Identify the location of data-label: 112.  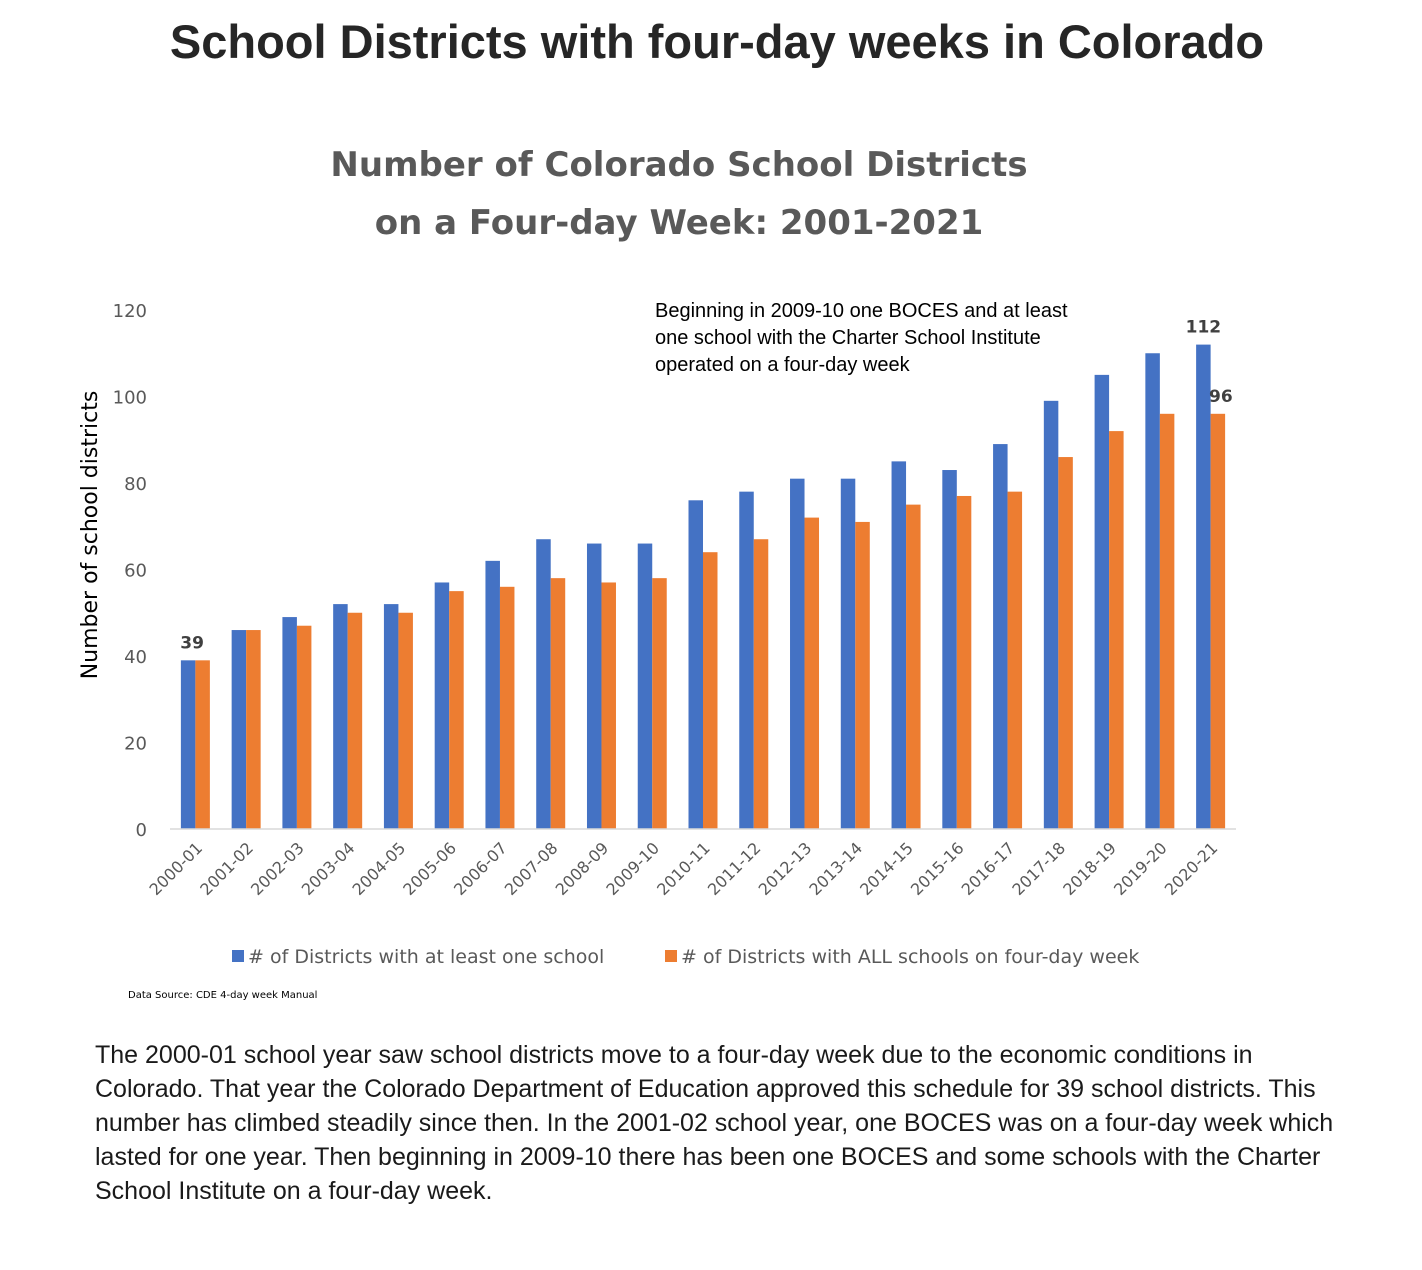
(1204, 328).